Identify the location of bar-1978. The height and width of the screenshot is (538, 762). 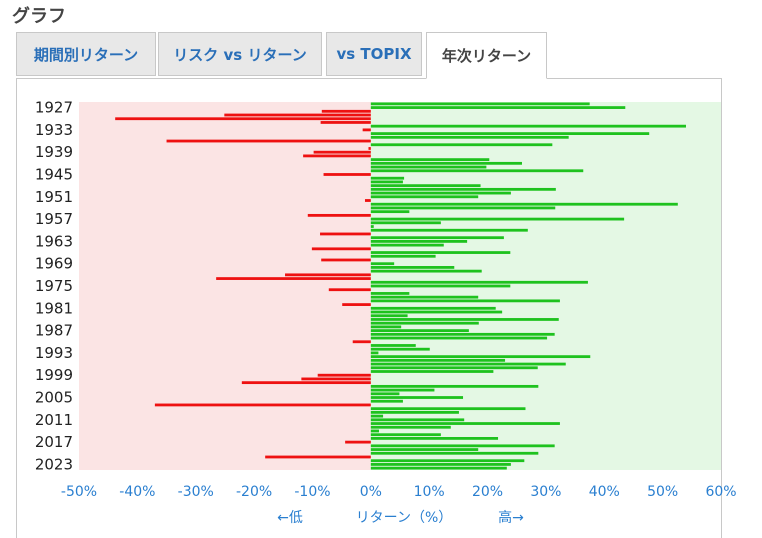
(424, 297).